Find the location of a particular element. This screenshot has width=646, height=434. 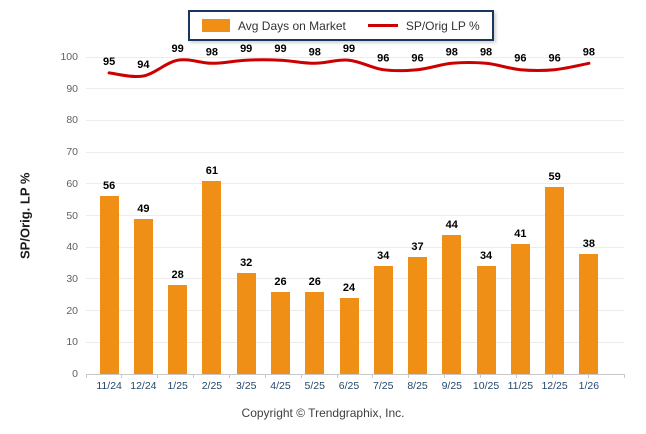

bar-value-label: 28 is located at coordinates (177, 275).